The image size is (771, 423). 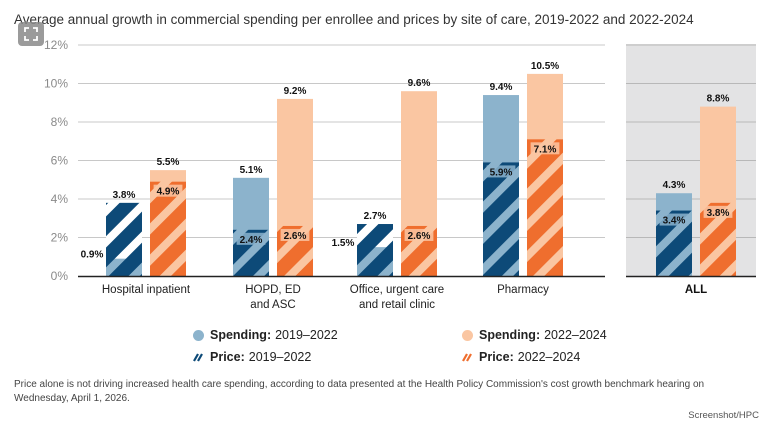 I want to click on category-label: and ASC, so click(x=272, y=305).